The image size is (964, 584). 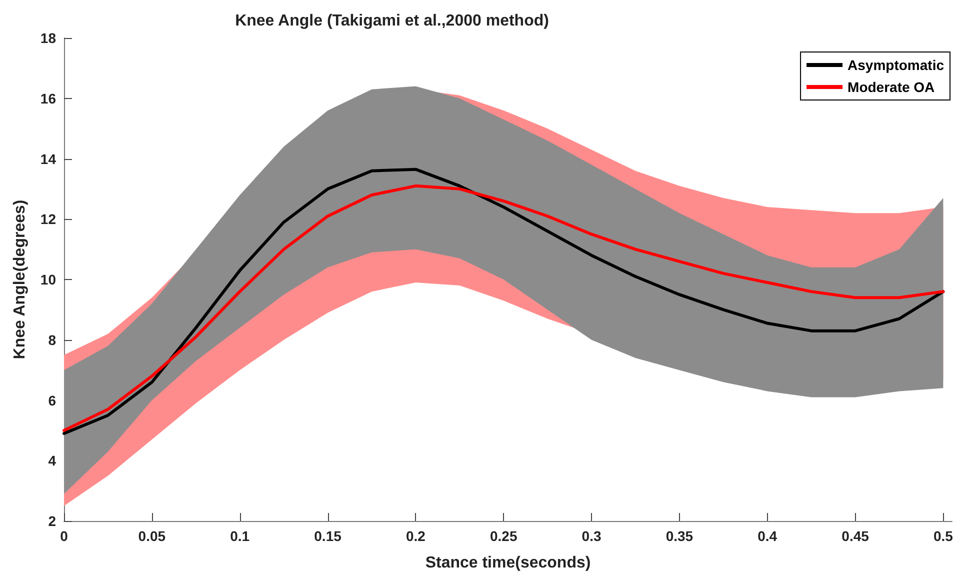 What do you see at coordinates (504, 536) in the screenshot?
I see `x-tick-label: 0.25` at bounding box center [504, 536].